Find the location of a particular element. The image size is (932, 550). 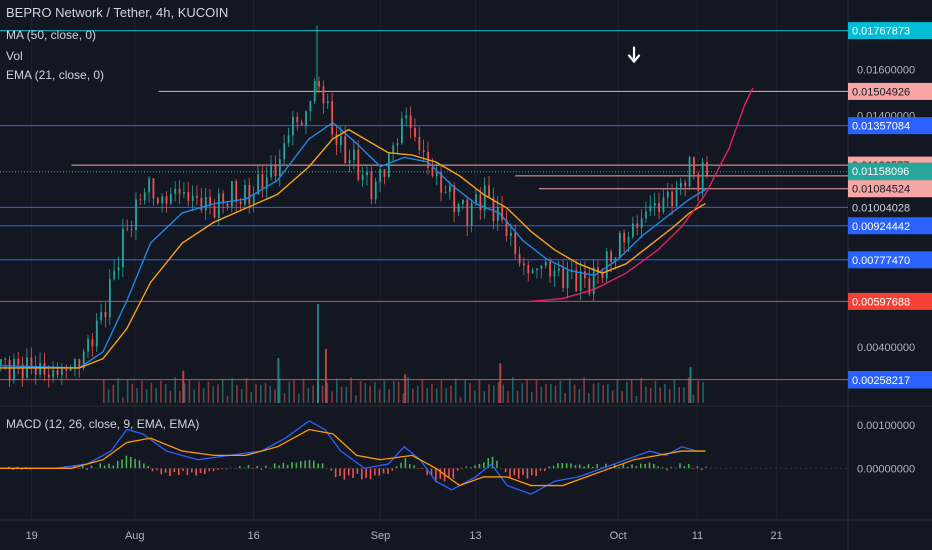

volume-legend: Vol is located at coordinates (14, 56).